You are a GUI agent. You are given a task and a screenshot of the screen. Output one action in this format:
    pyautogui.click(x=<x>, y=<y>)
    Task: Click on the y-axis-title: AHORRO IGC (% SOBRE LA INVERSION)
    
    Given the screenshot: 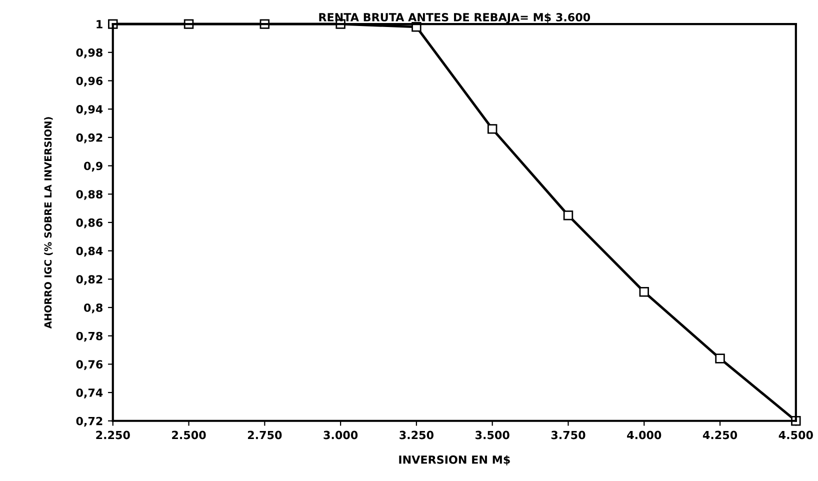 What is the action you would take?
    pyautogui.click(x=48, y=223)
    